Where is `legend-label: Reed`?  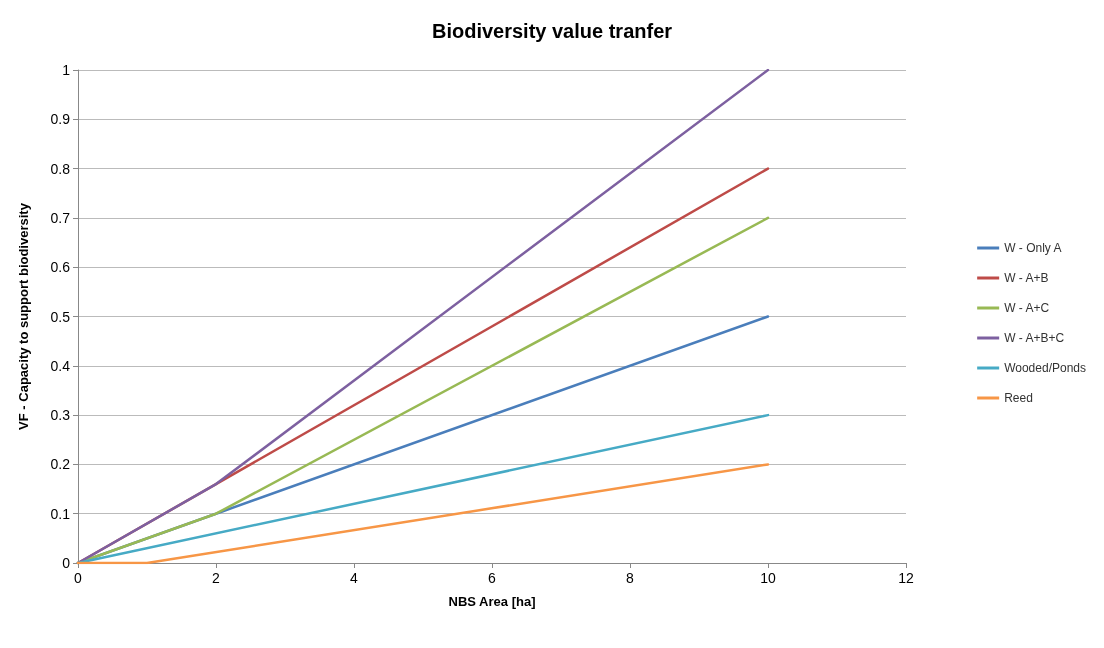
legend-label: Reed is located at coordinates (1018, 398).